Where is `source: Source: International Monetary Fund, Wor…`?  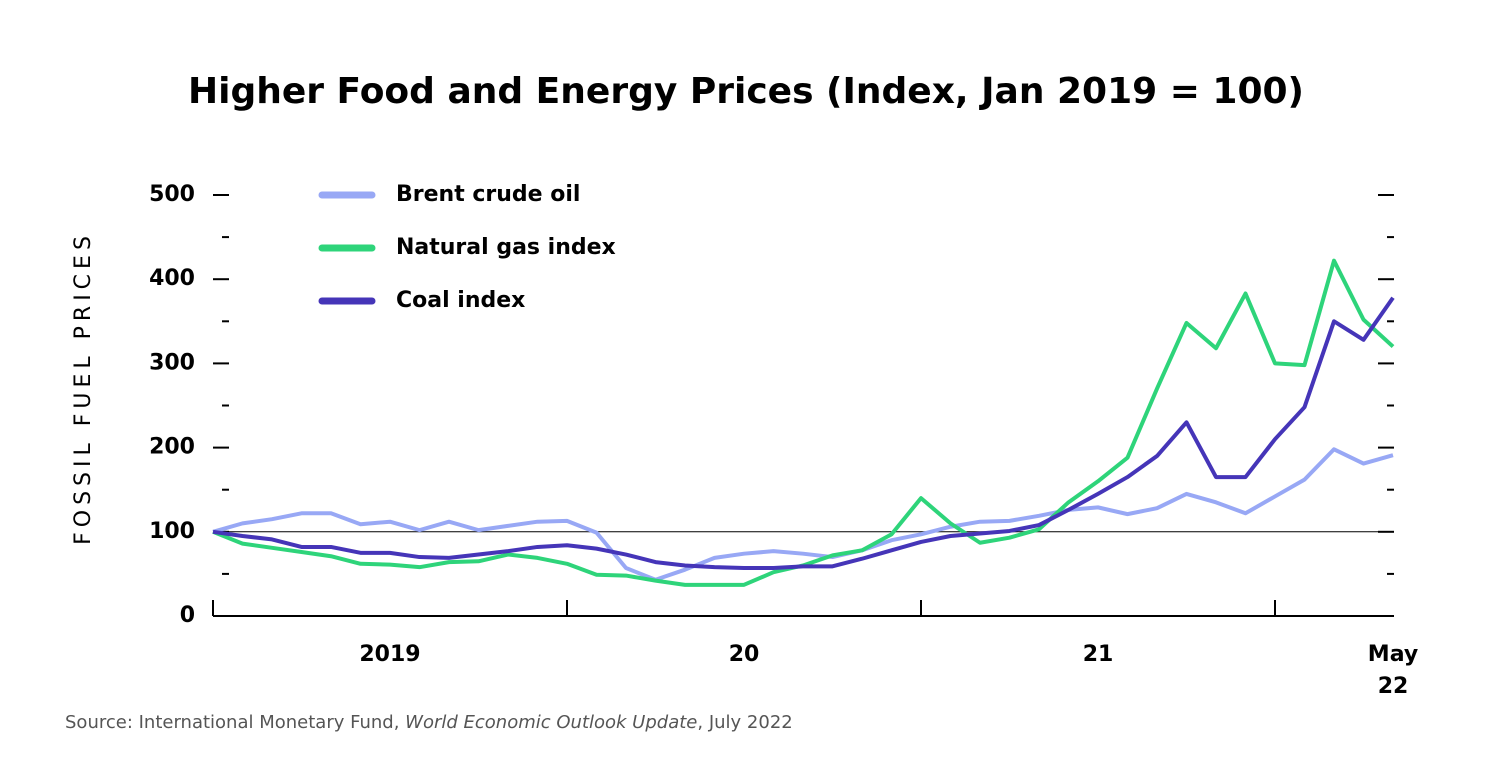 source: Source: International Monetary Fund, Wor… is located at coordinates (429, 722).